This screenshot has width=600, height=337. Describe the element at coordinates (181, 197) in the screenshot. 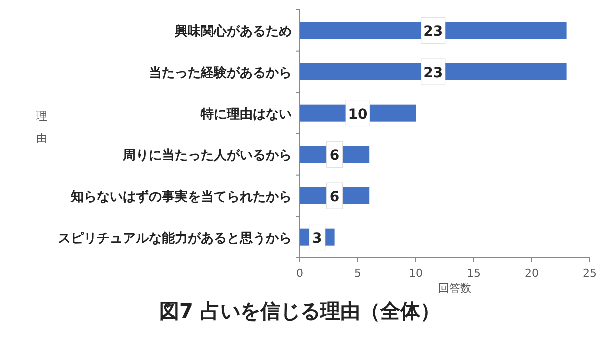

I see `y-tick-label: 知らないはずの事実を当てられたから` at that location.